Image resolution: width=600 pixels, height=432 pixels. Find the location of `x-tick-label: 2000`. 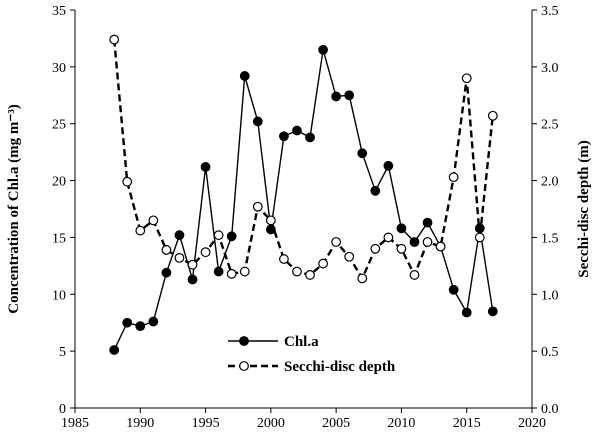

x-tick-label: 2000 is located at coordinates (271, 423).